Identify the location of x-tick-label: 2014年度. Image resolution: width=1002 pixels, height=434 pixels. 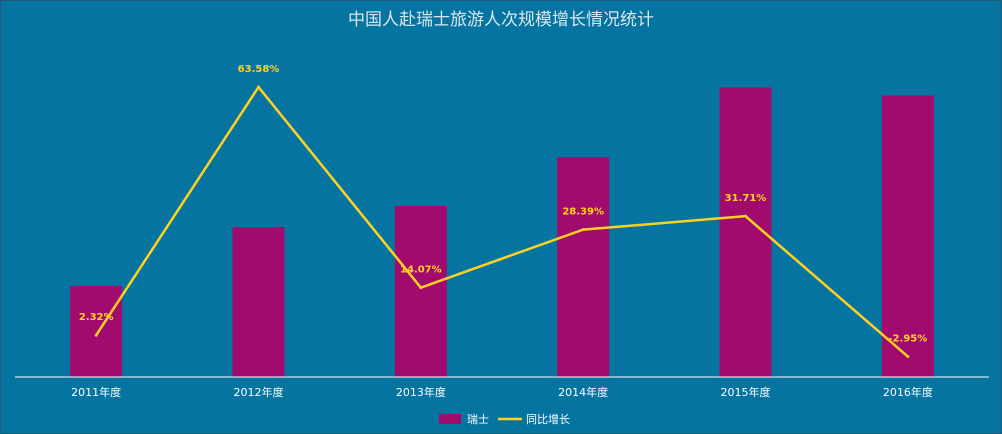
(583, 392).